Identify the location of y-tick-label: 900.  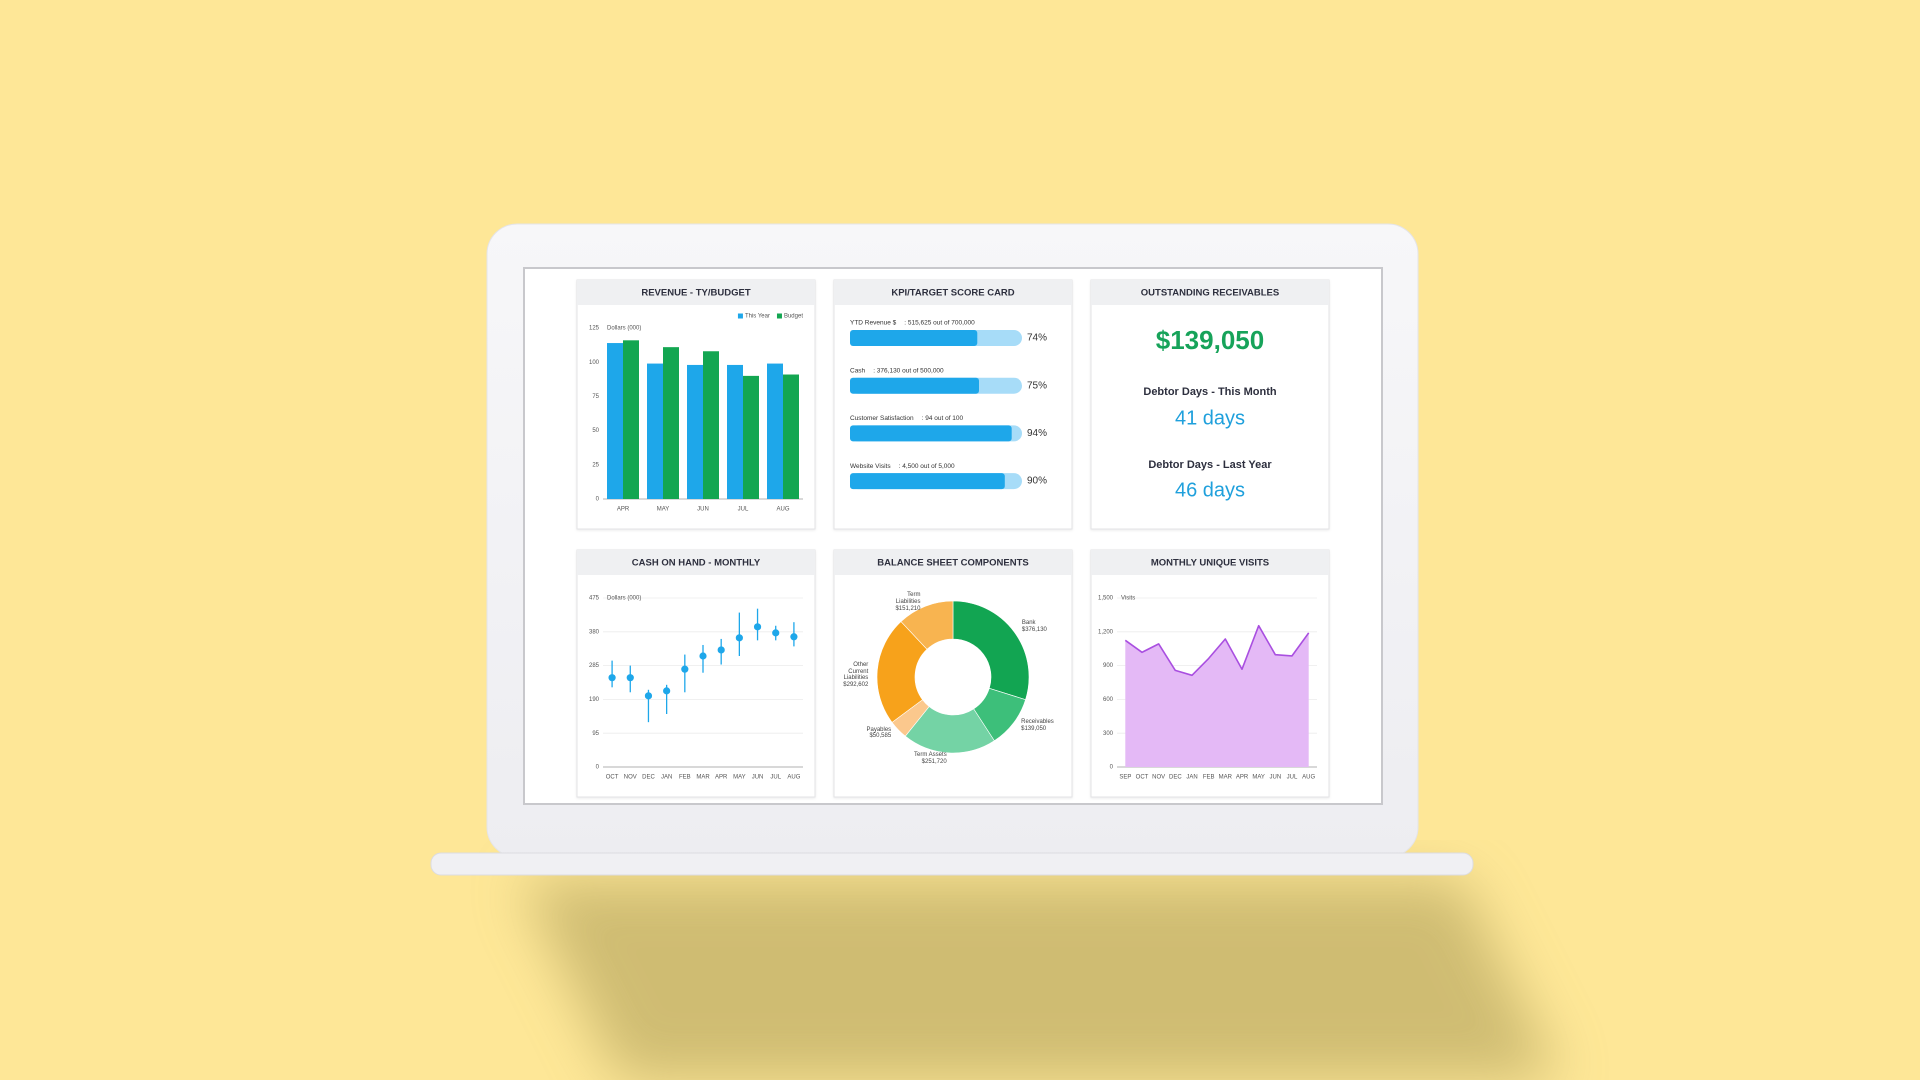
(1108, 666).